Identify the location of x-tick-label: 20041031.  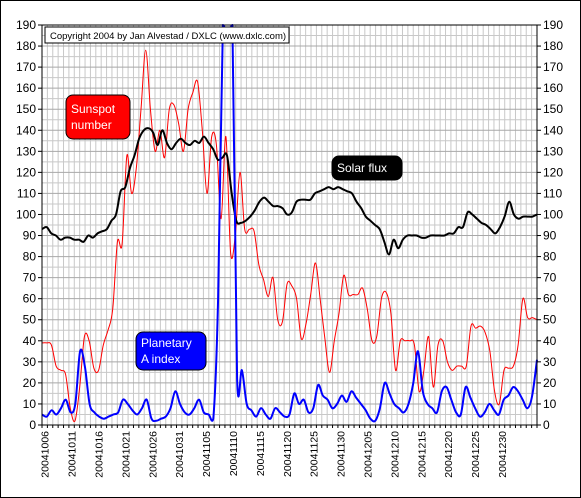
(180, 454).